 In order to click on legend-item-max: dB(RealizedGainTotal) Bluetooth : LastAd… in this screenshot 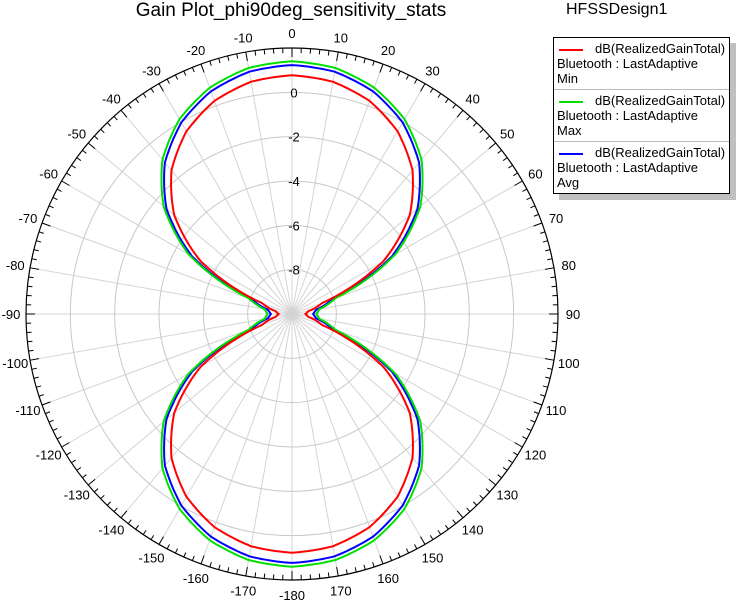, I will do `click(641, 115)`.